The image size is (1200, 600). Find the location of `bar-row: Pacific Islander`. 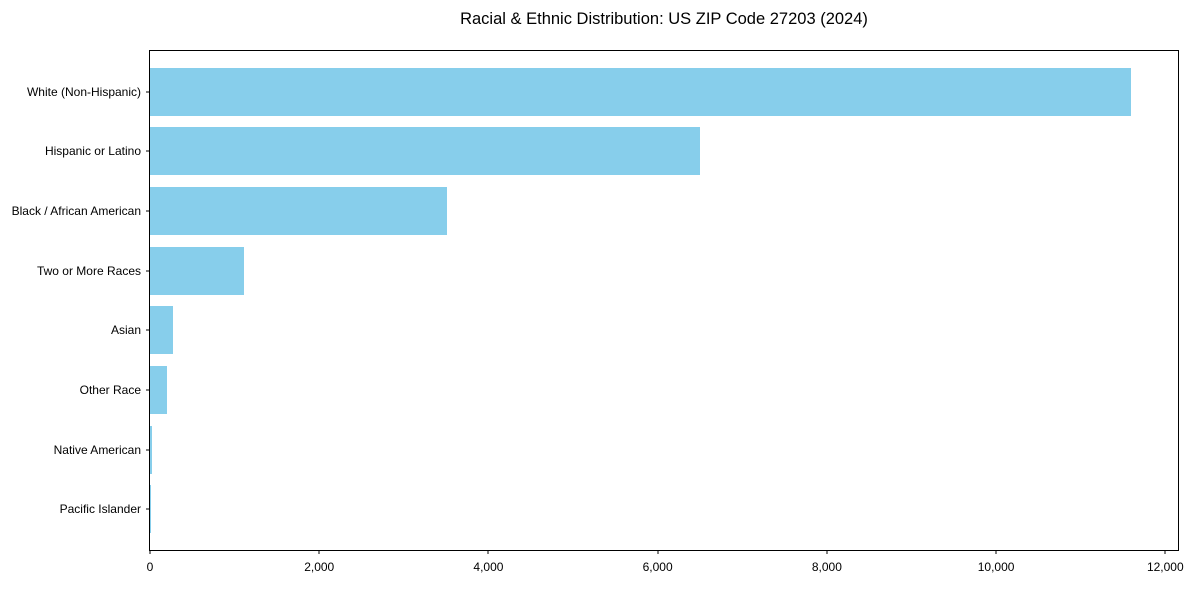

bar-row: Pacific Islander is located at coordinates (619, 509).